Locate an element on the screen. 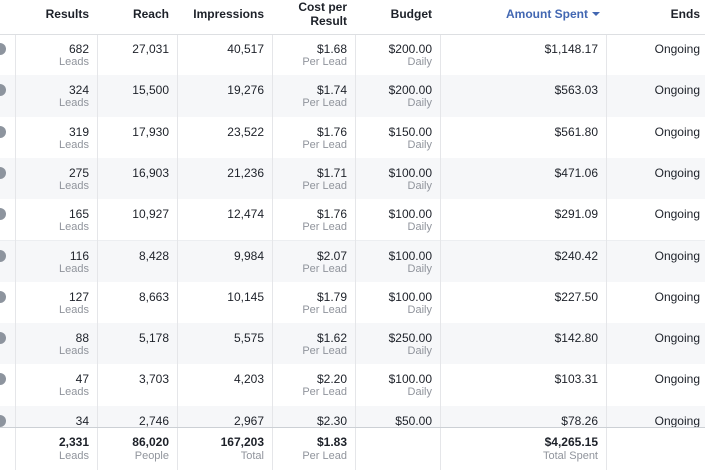 The image size is (705, 470). results-value: 324 is located at coordinates (78, 90).